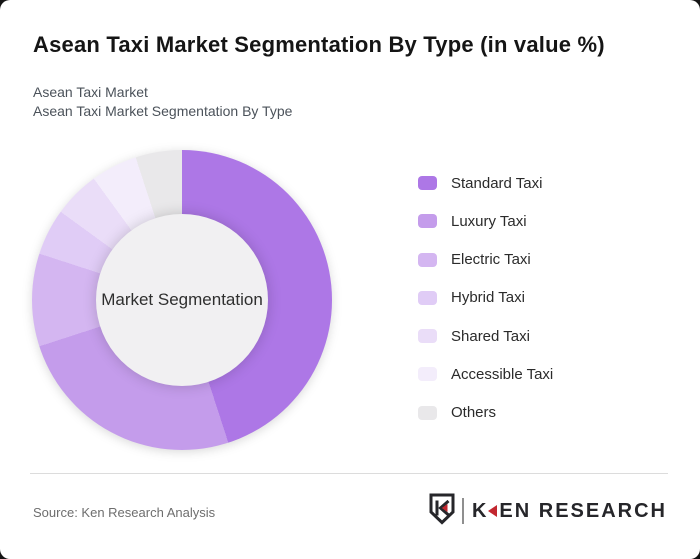 This screenshot has height=559, width=700. Describe the element at coordinates (491, 260) in the screenshot. I see `legend-label: Electric Taxi` at that location.